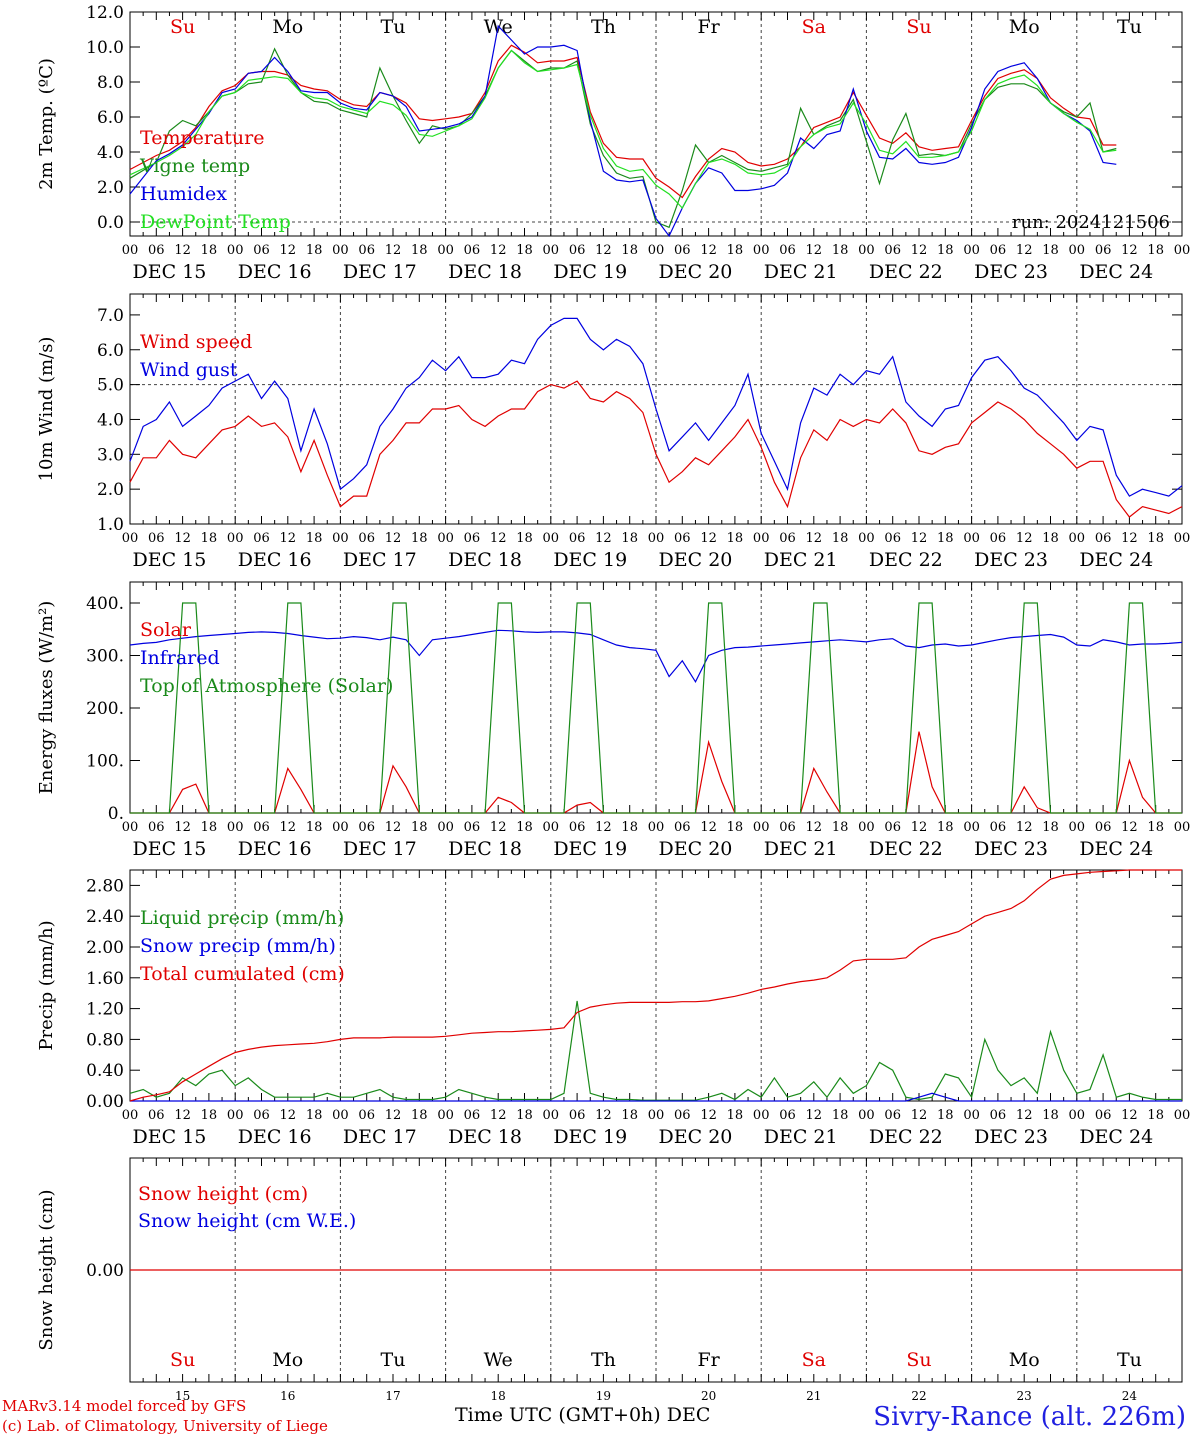  I want to click on y-tick-label: 7.0, so click(110, 316).